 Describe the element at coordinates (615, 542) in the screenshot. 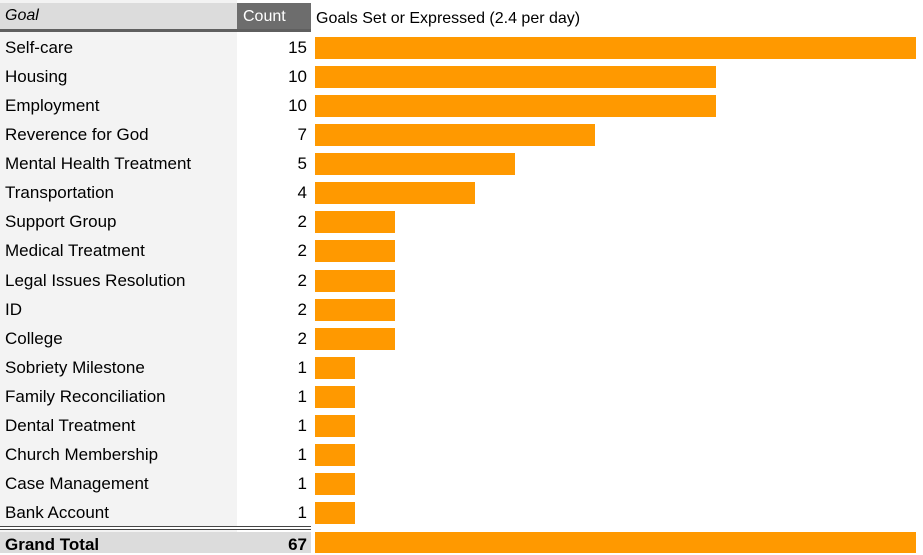

I see `grand-total-bar` at that location.